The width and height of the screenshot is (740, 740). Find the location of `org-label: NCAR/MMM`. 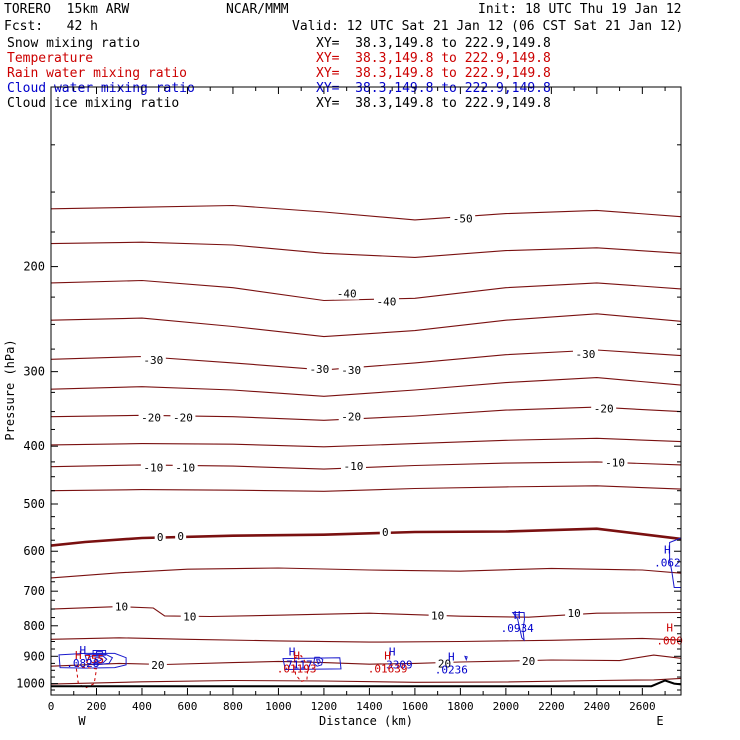

org-label: NCAR/MMM is located at coordinates (257, 9).